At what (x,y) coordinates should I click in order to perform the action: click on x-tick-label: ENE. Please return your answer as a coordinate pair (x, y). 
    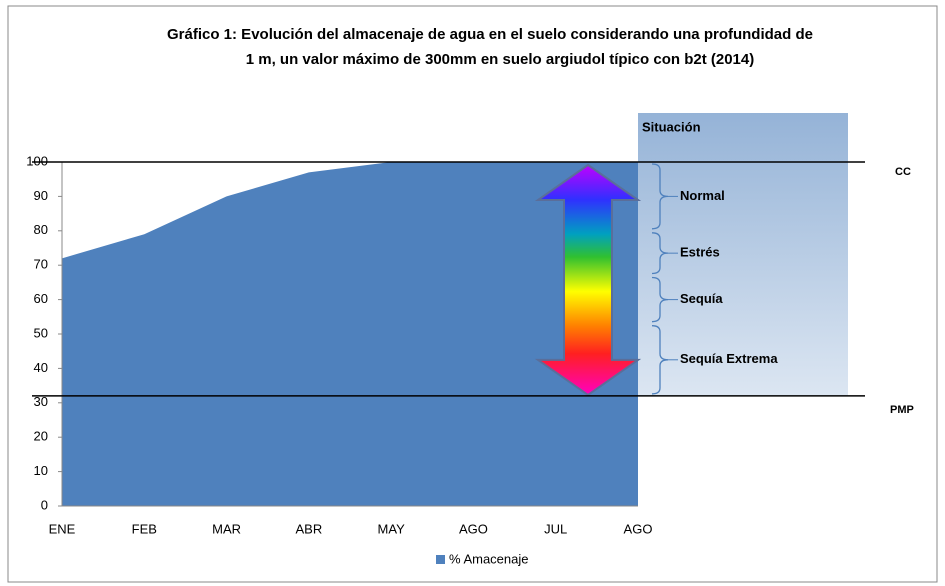
    Looking at the image, I should click on (62, 528).